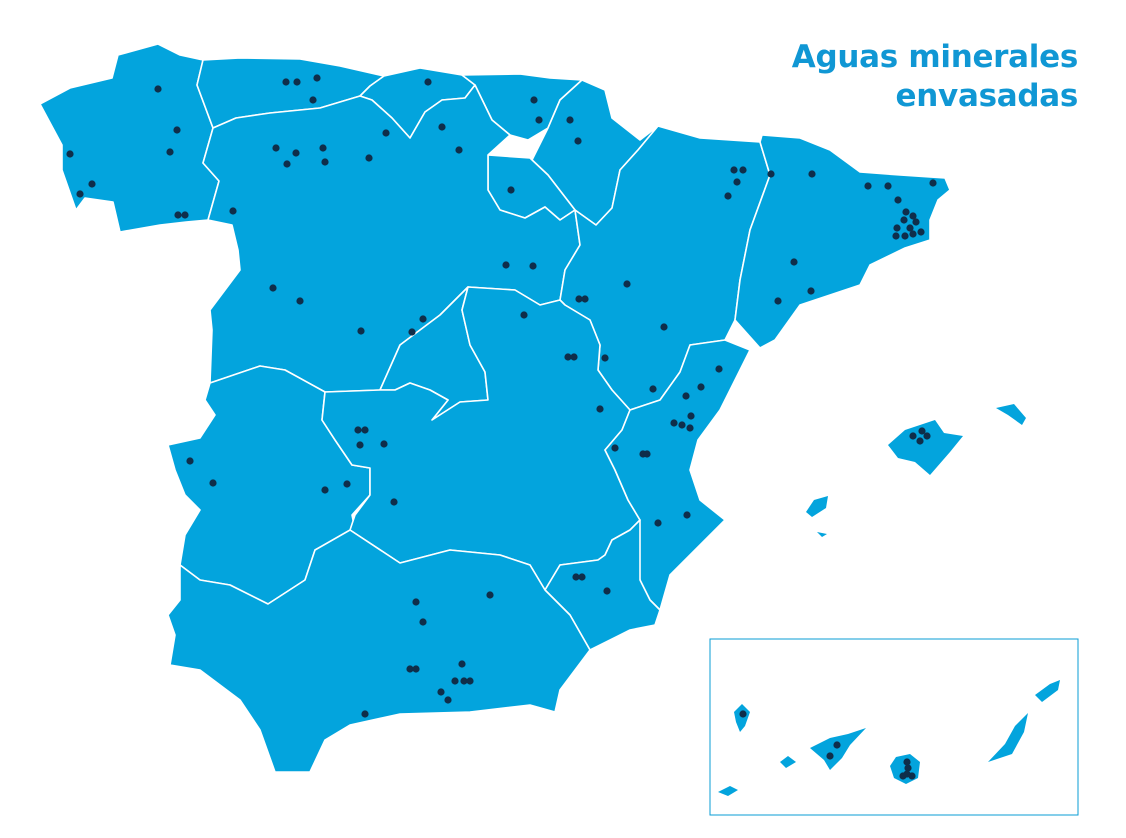 The width and height of the screenshot is (1126, 838). I want to click on balearic-islands, so click(916, 470).